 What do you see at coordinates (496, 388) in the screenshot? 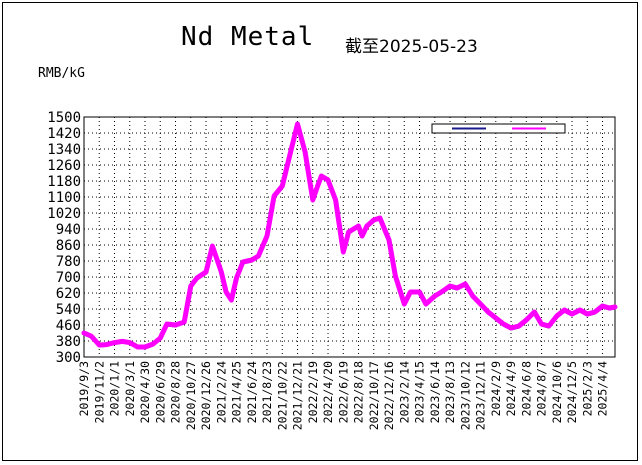
I see `x-tick-label: 2024/2/9` at bounding box center [496, 388].